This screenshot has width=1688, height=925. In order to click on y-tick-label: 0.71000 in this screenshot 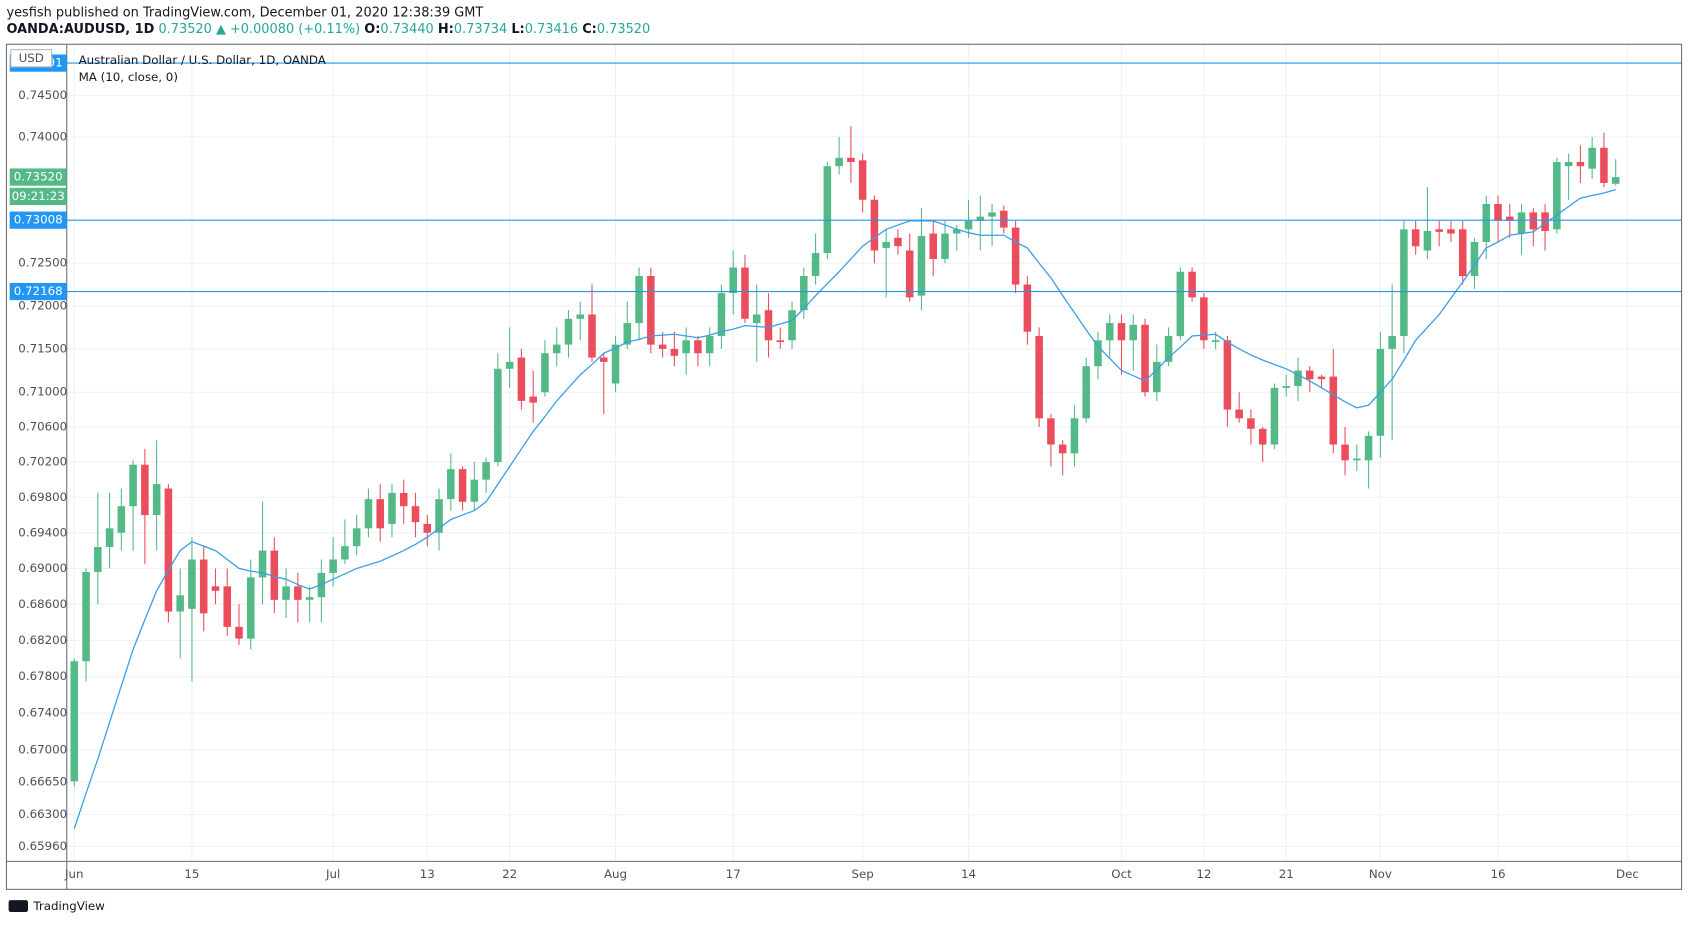, I will do `click(42, 392)`.